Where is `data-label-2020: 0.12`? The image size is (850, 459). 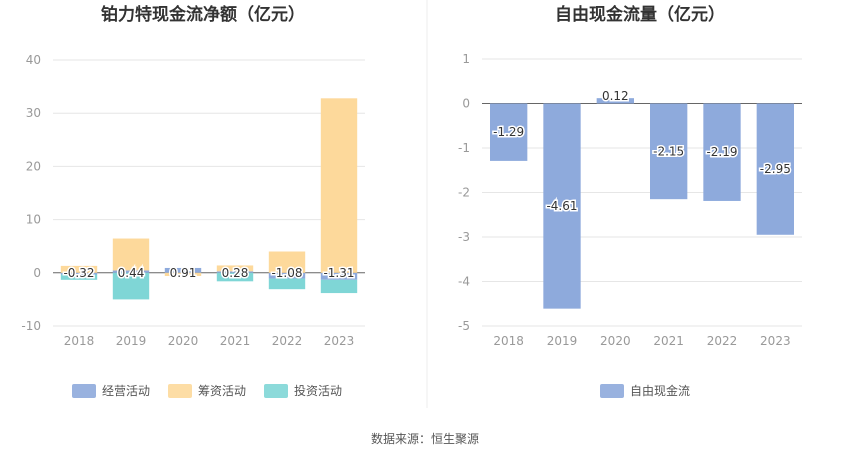 data-label-2020: 0.12 is located at coordinates (615, 96).